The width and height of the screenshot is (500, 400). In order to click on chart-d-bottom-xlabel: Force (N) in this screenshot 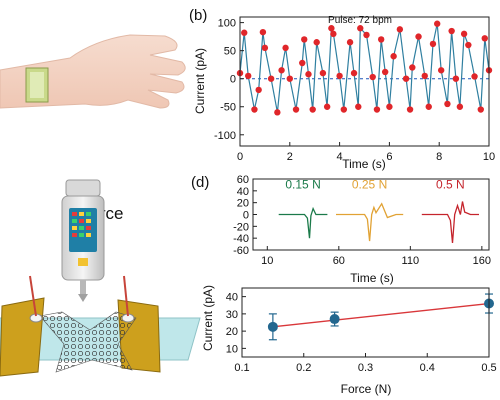, I will do `click(366, 389)`.